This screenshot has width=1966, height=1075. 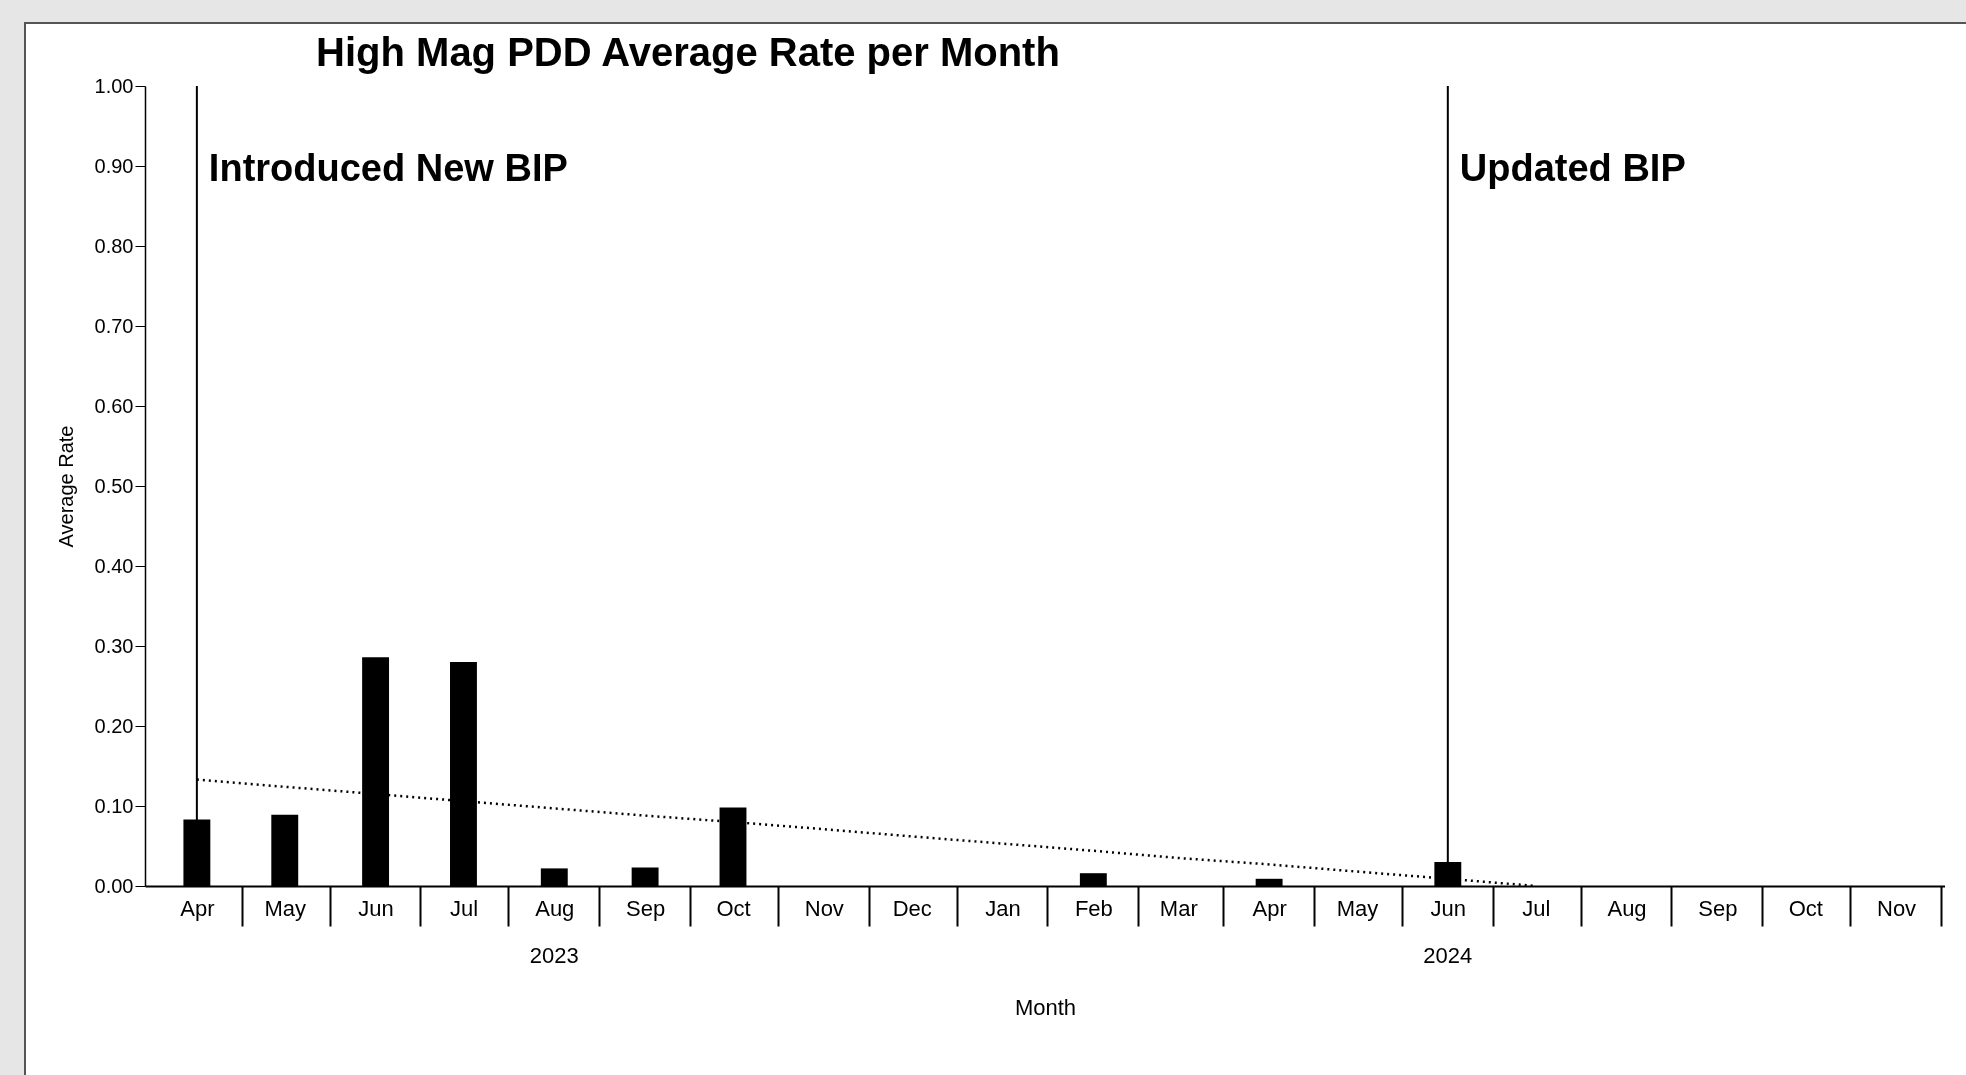 I want to click on y-tick-label: 0.30, so click(x=114, y=645).